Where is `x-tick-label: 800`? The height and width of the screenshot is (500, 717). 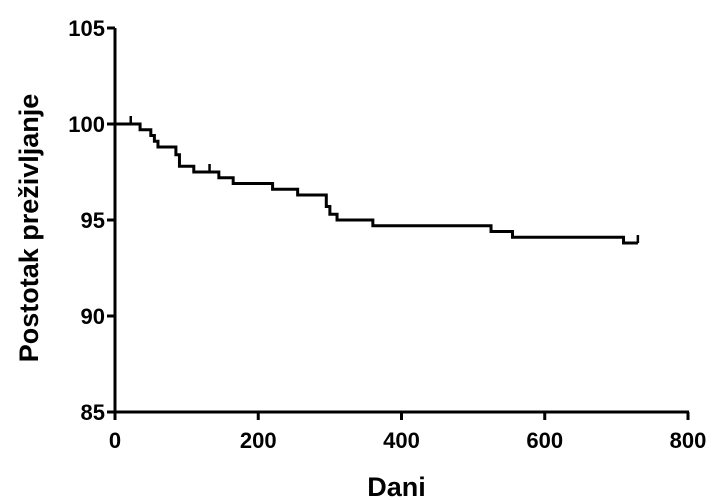 x-tick-label: 800 is located at coordinates (688, 440).